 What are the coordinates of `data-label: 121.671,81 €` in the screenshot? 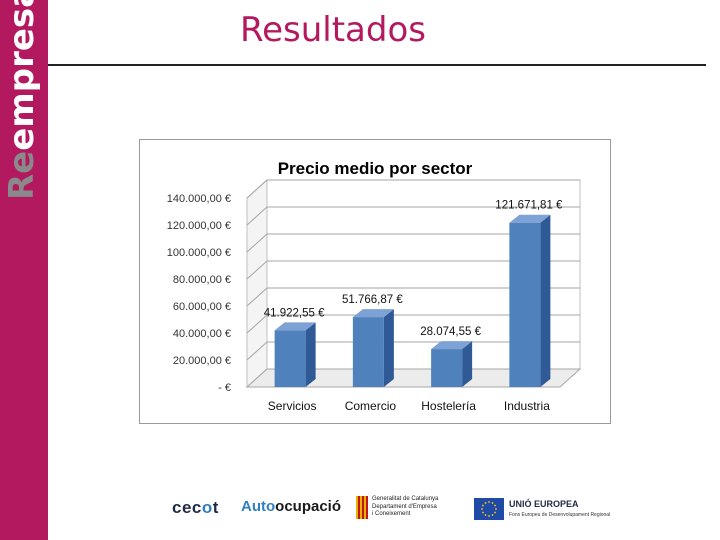 It's located at (529, 206).